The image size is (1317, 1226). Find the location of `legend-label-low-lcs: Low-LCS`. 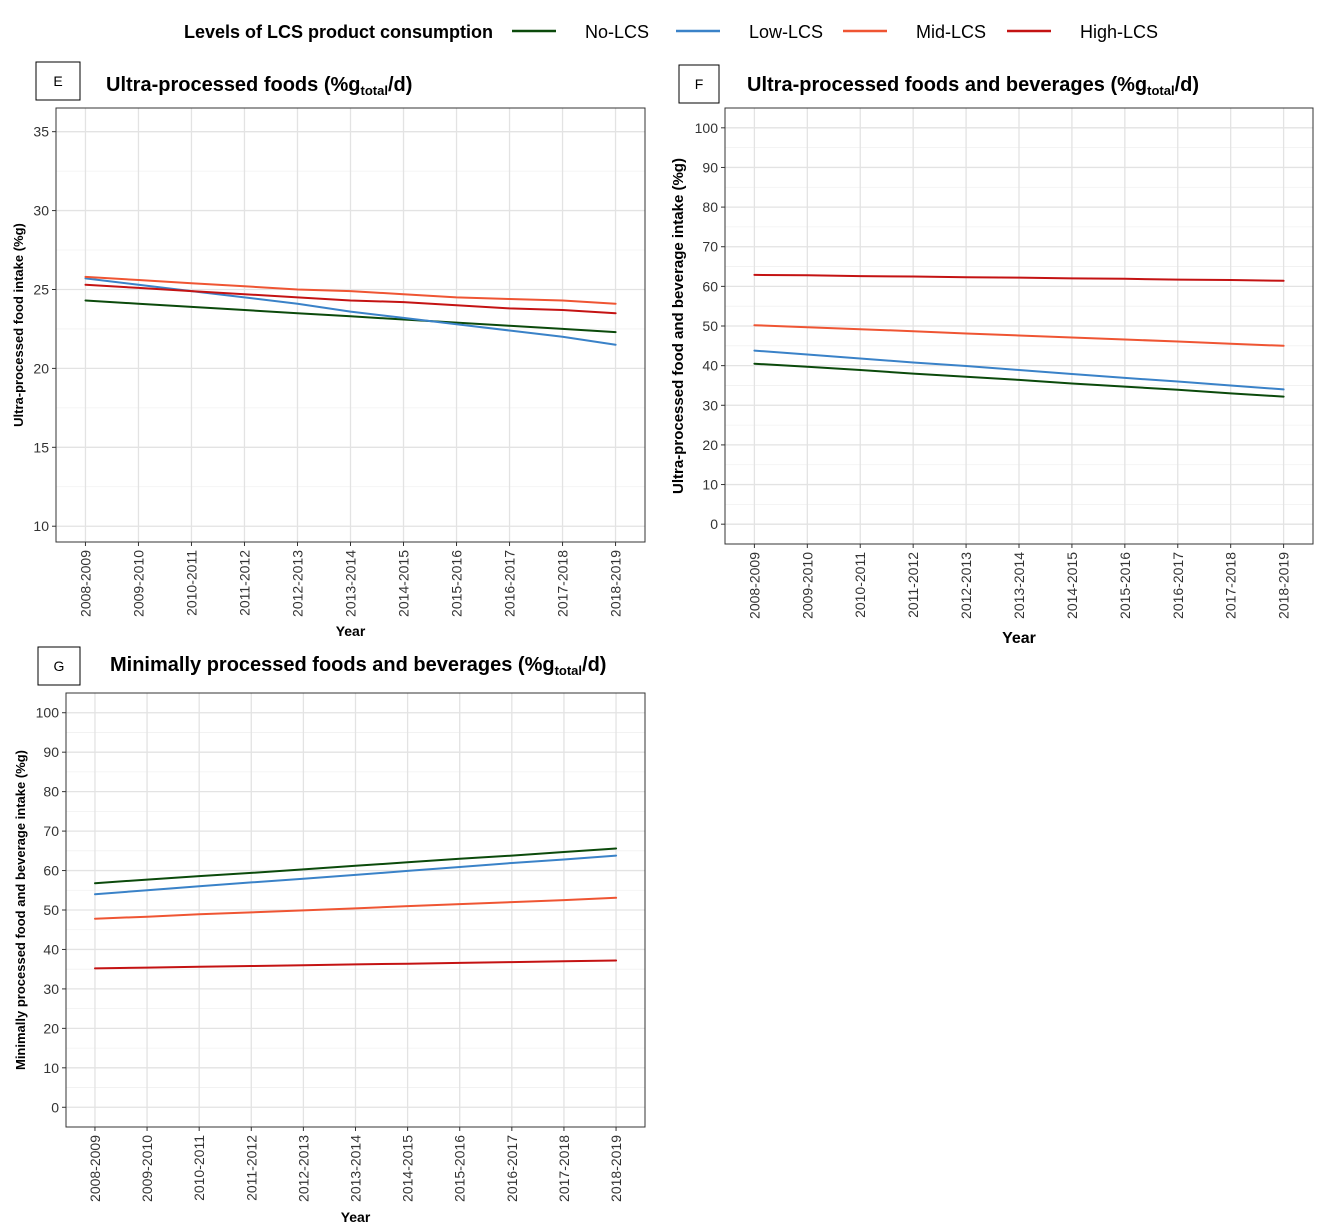

legend-label-low-lcs: Low-LCS is located at coordinates (786, 32).